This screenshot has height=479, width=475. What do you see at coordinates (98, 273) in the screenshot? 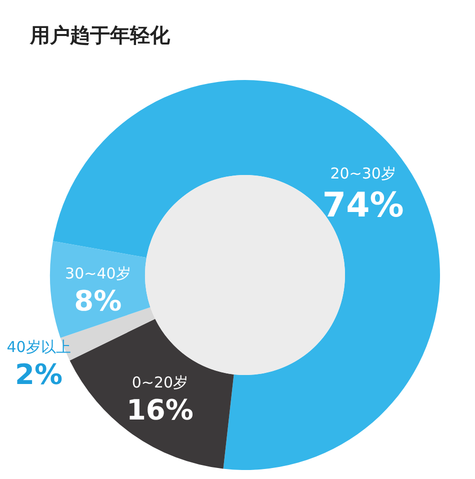
I see `slice-label: 30~40岁` at bounding box center [98, 273].